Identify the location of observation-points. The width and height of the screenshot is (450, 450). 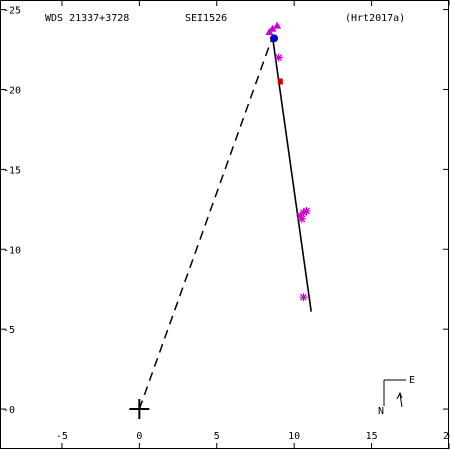
(288, 161).